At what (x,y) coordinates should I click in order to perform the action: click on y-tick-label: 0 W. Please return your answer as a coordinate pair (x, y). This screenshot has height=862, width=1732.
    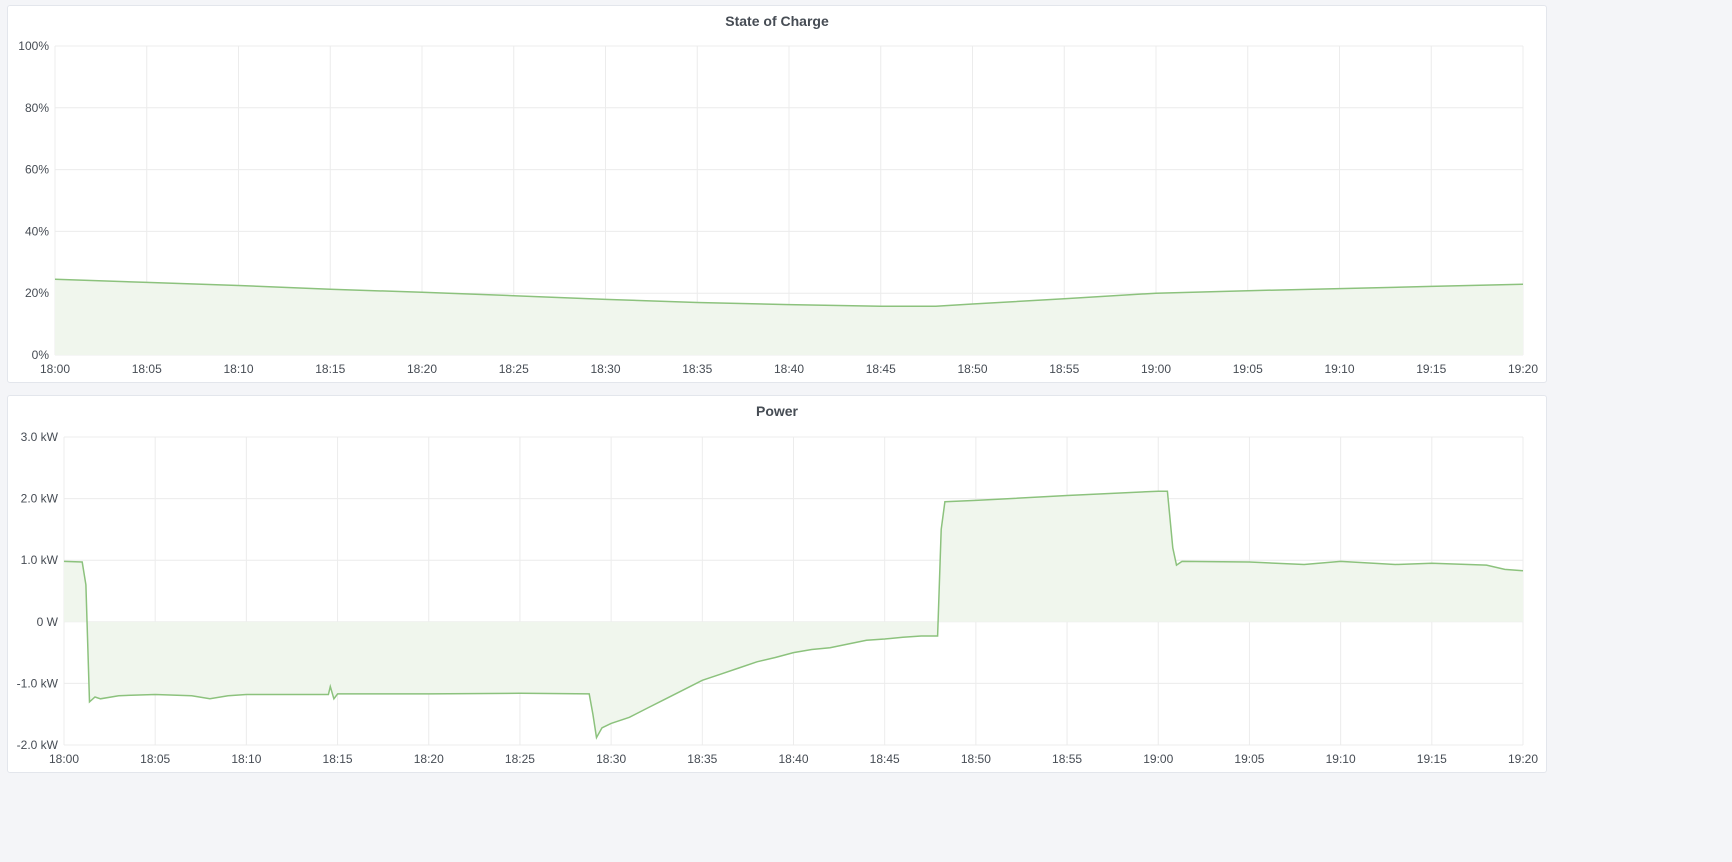
    Looking at the image, I should click on (48, 622).